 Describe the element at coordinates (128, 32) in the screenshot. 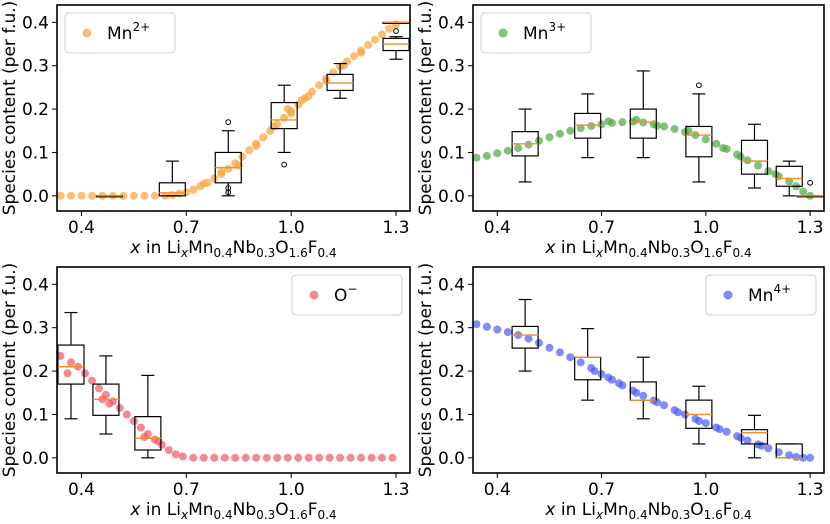

I see `legend-label: Mn2+` at that location.